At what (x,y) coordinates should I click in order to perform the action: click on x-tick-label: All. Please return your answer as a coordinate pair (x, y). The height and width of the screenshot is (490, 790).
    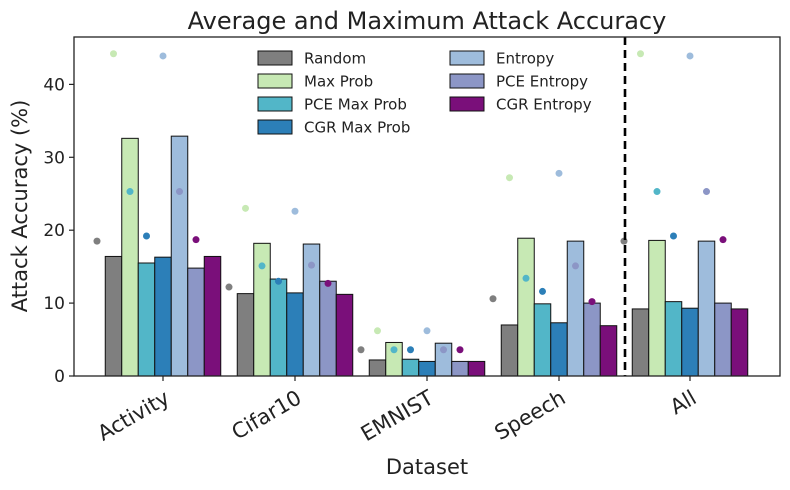
    Looking at the image, I should click on (683, 403).